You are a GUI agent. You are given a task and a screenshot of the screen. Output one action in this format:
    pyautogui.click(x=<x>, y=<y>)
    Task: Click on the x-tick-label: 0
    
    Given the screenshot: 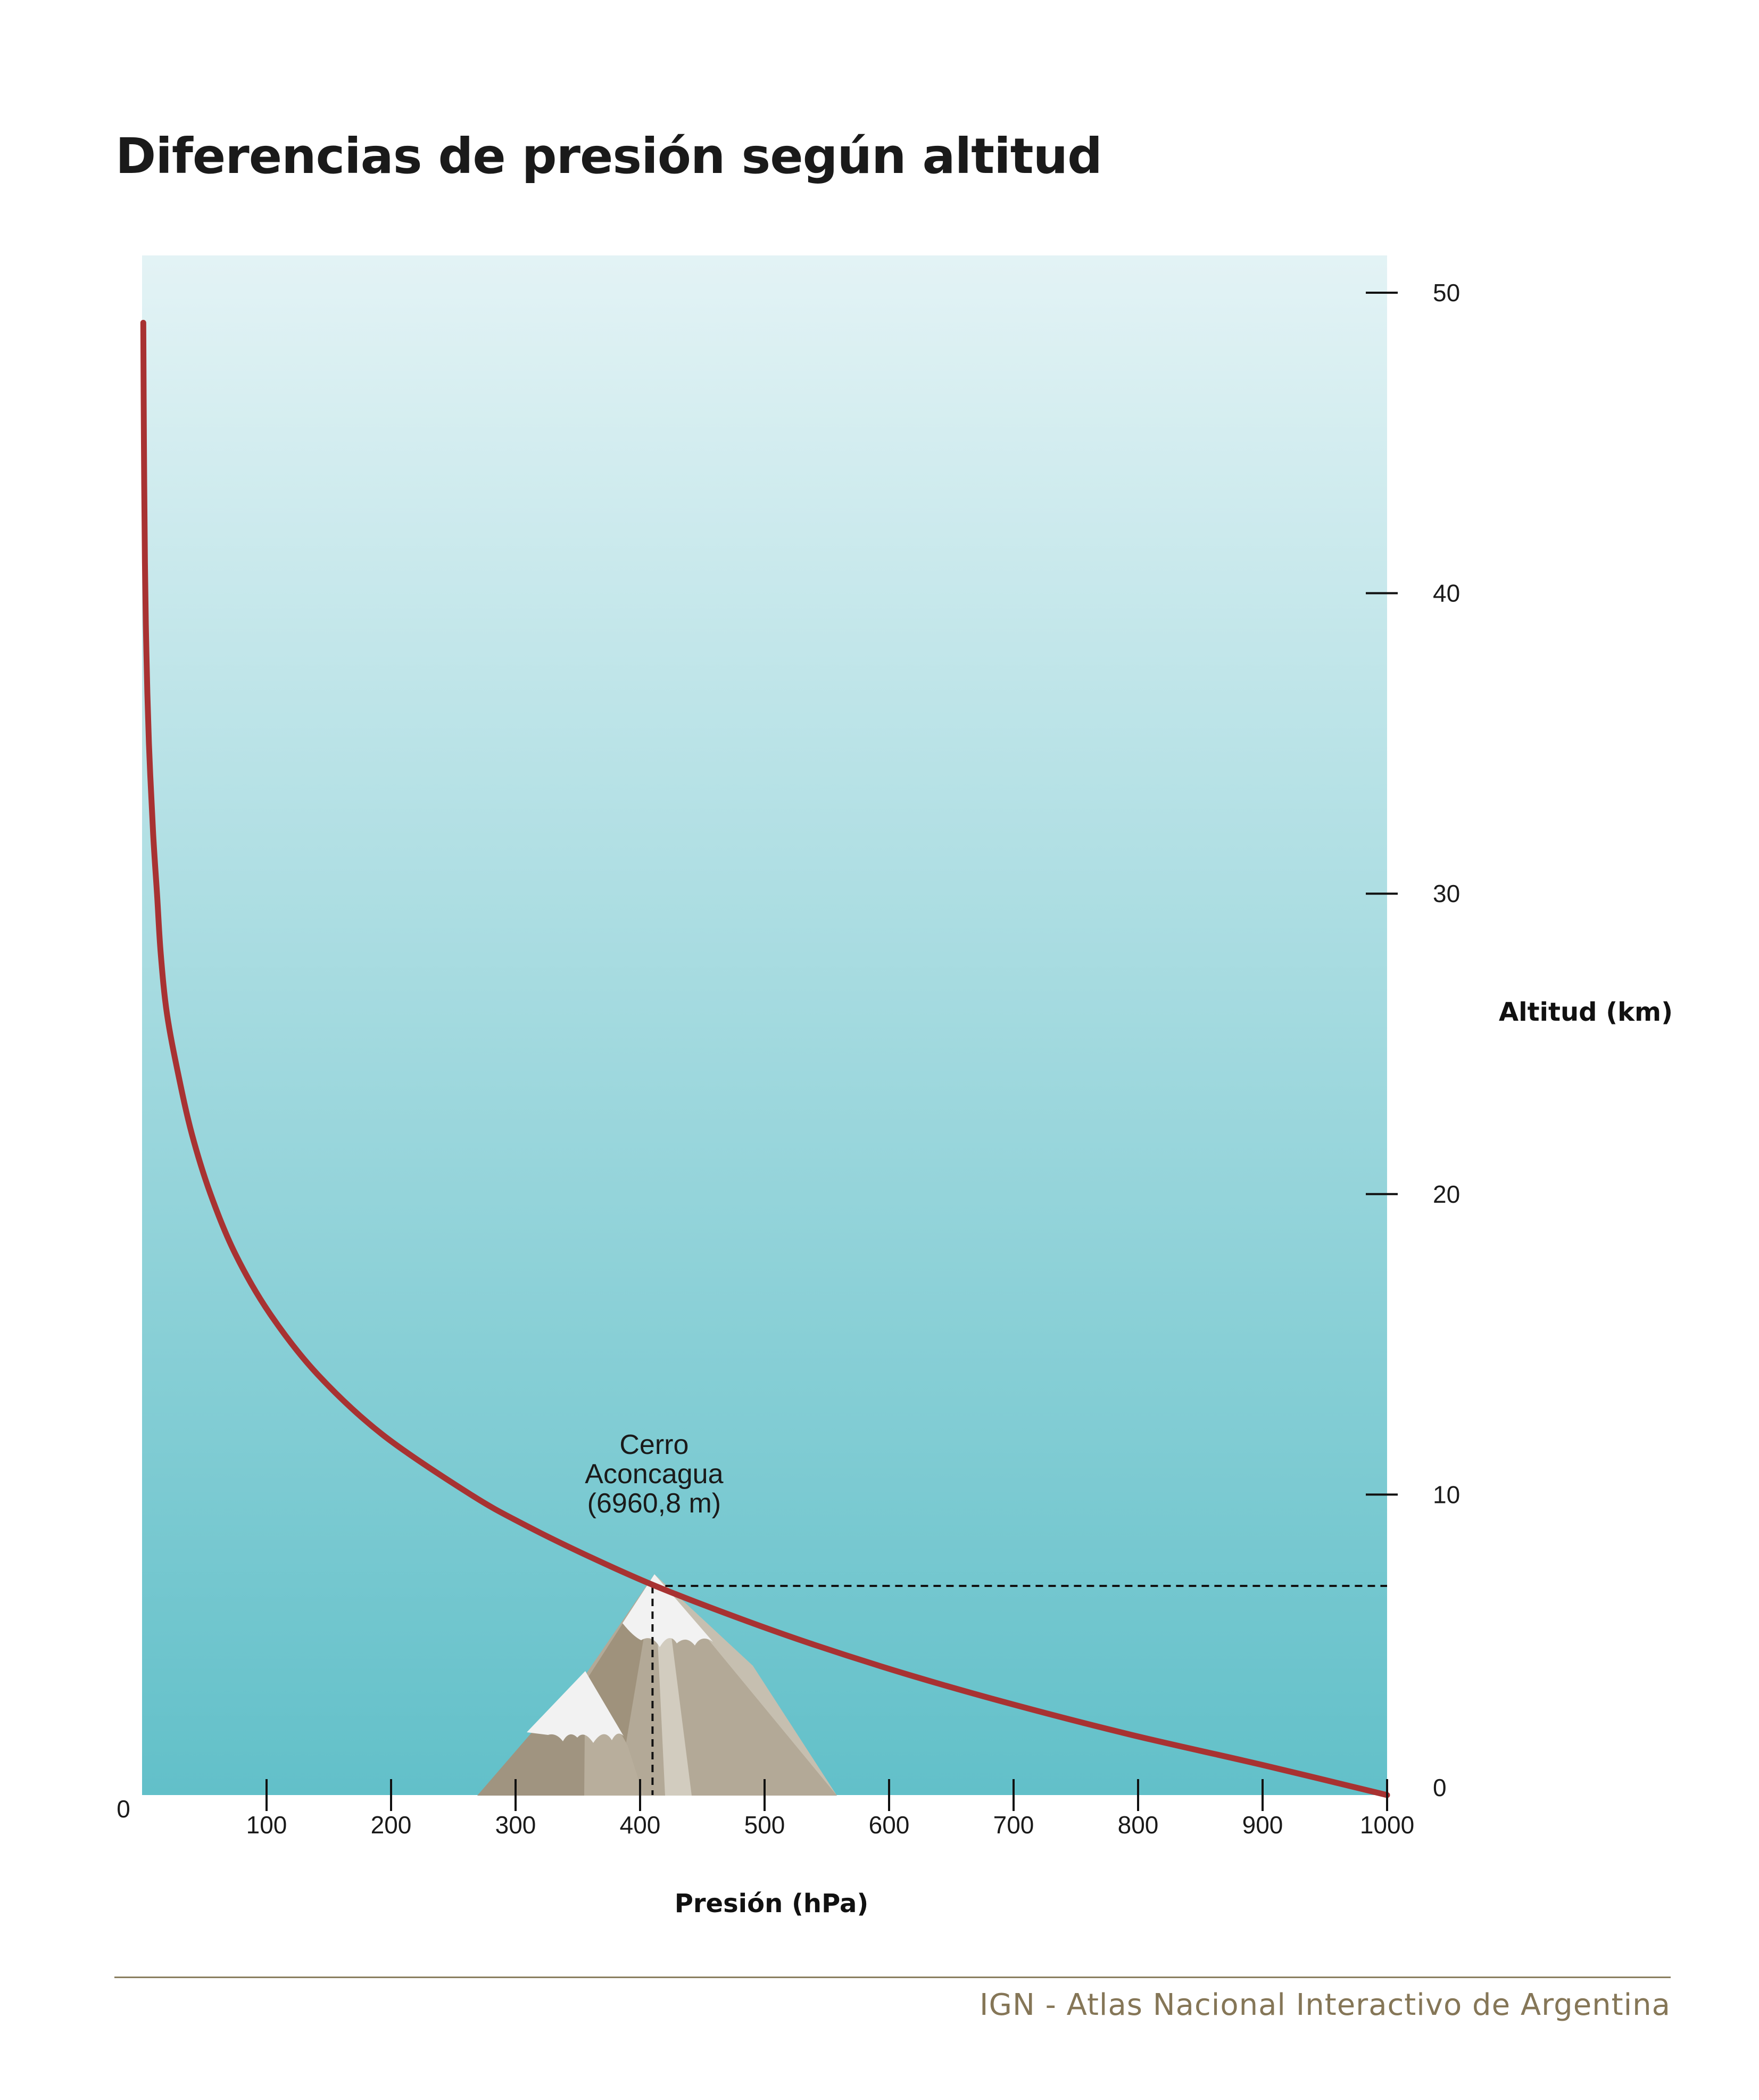 What is the action you would take?
    pyautogui.click(x=123, y=1809)
    